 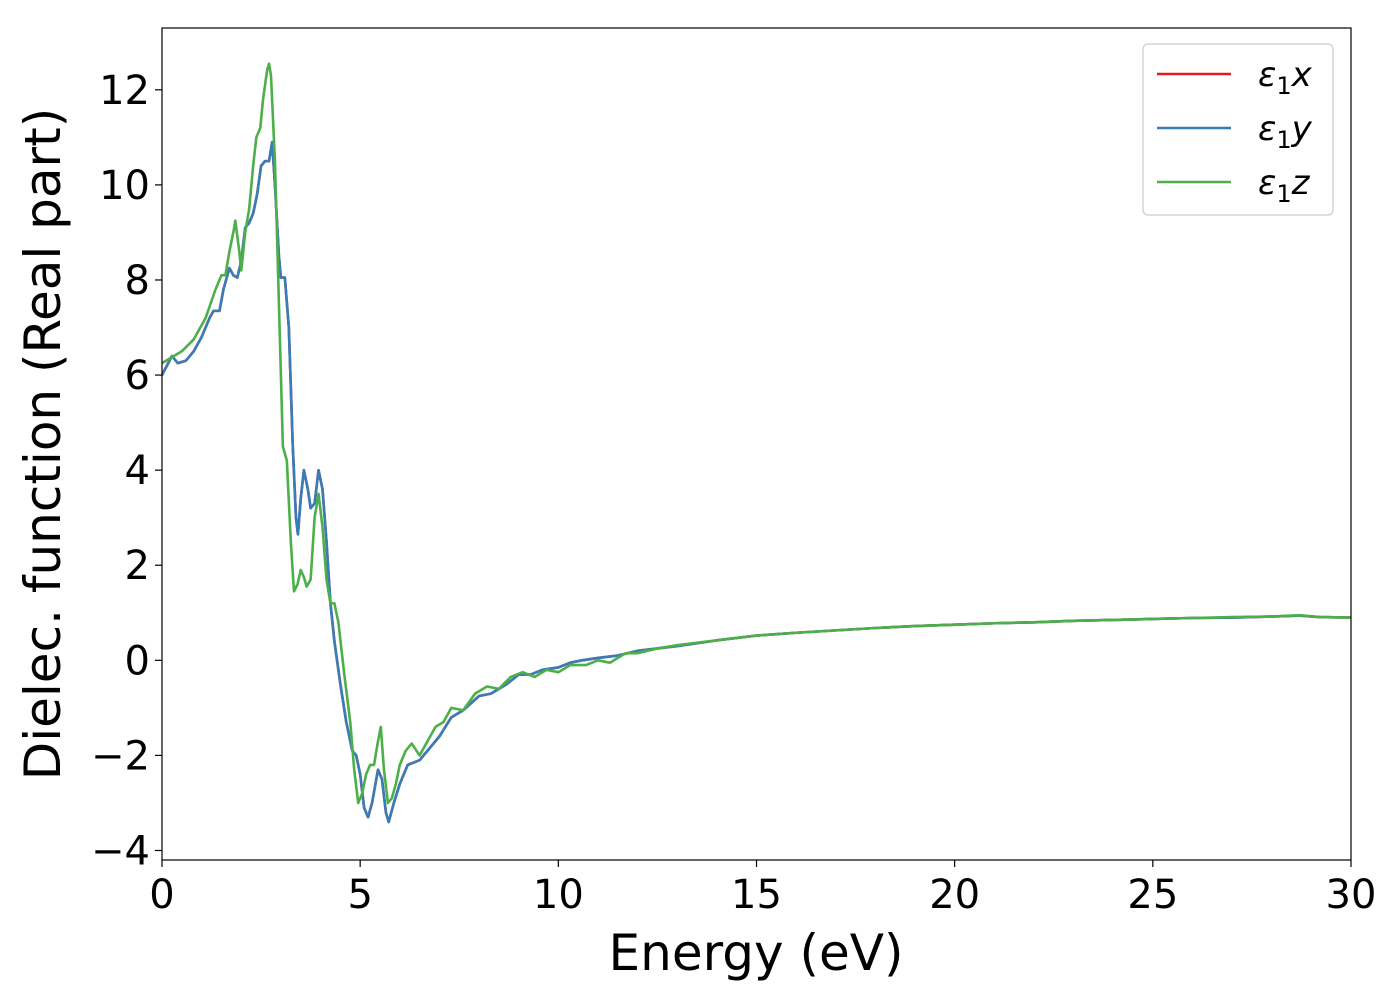 What do you see at coordinates (558, 895) in the screenshot?
I see `x-tick-label: 10` at bounding box center [558, 895].